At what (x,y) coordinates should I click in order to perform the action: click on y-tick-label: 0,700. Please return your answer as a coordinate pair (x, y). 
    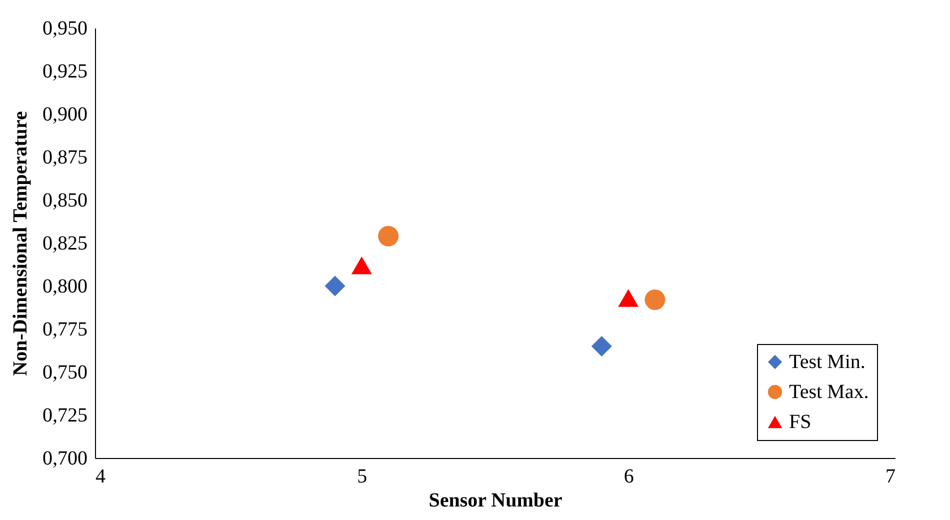
    Looking at the image, I should click on (65, 459).